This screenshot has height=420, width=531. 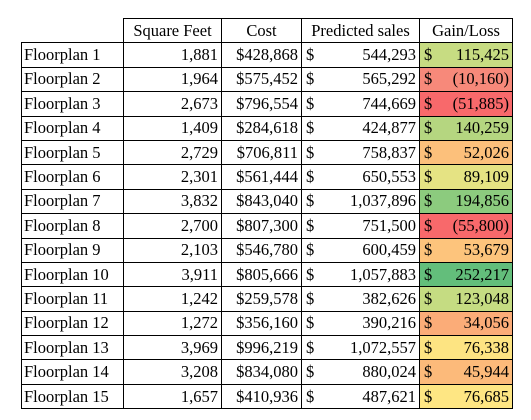 What do you see at coordinates (480, 79) in the screenshot?
I see `gain-loss-amount: (10,160)` at bounding box center [480, 79].